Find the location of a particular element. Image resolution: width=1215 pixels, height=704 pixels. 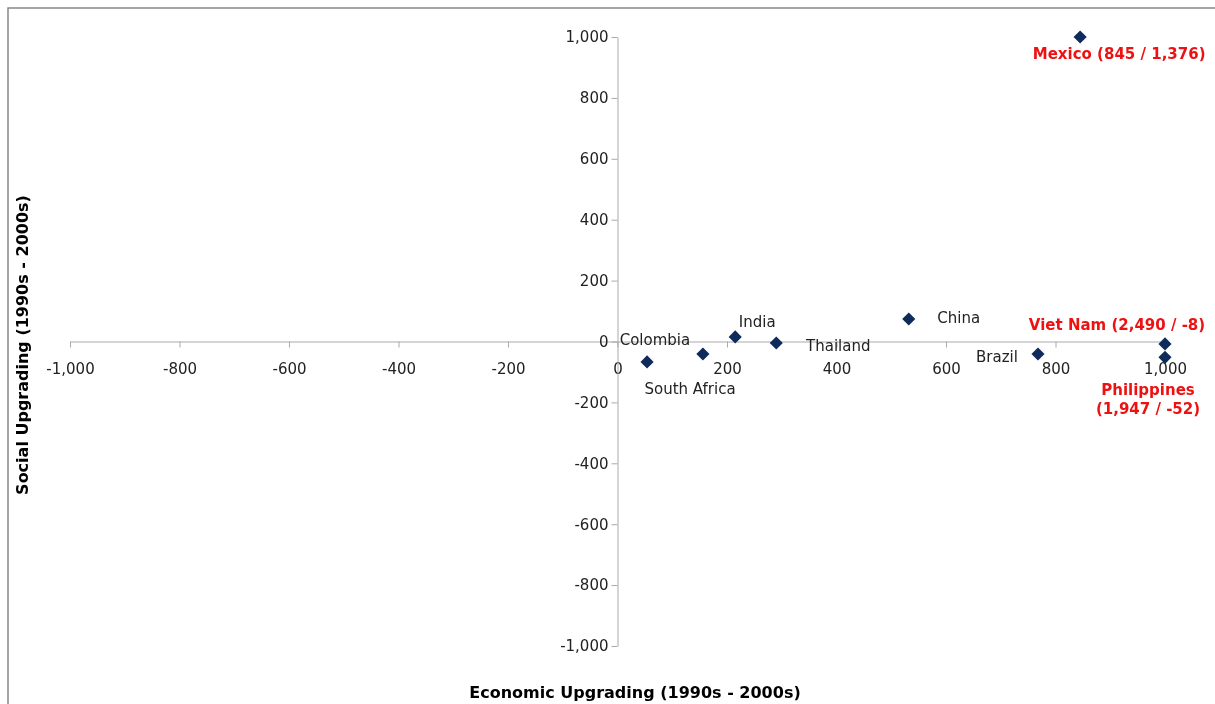

y-tick-label: -800 is located at coordinates (591, 585).